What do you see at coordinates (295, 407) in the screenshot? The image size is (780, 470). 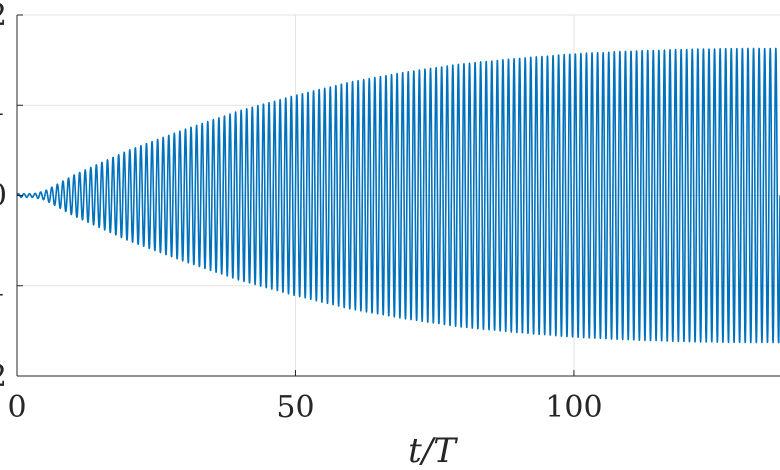 I see `x-tick-label-1: 50` at bounding box center [295, 407].